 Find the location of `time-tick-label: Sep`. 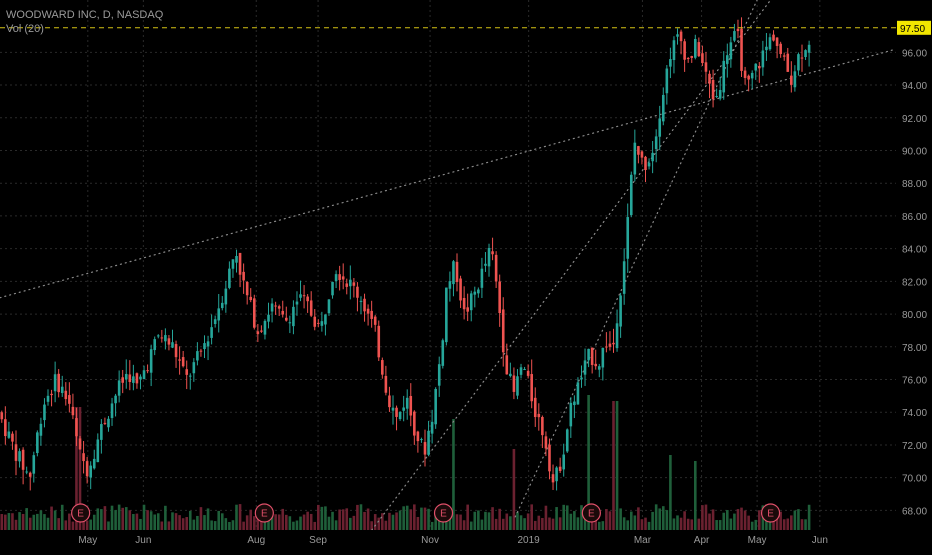

time-tick-label: Sep is located at coordinates (318, 540).